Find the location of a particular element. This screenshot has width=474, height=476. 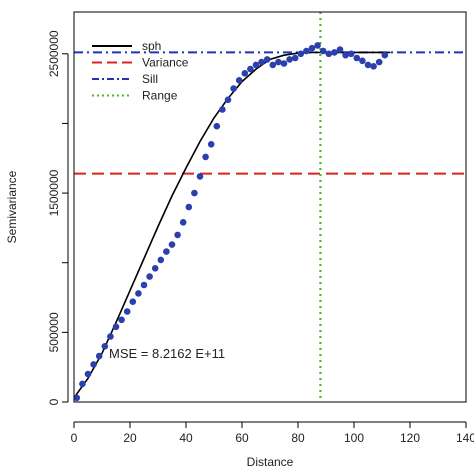

y-axis: 0 500000 1500000 2500000 is located at coordinates (58, 217).